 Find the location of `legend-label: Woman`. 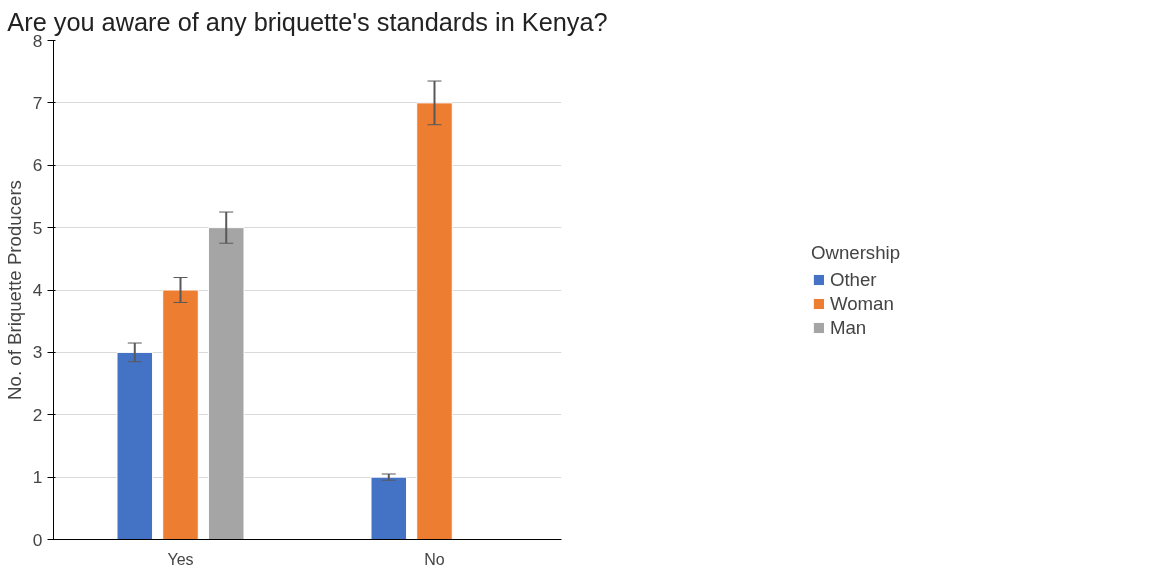

legend-label: Woman is located at coordinates (861, 303).